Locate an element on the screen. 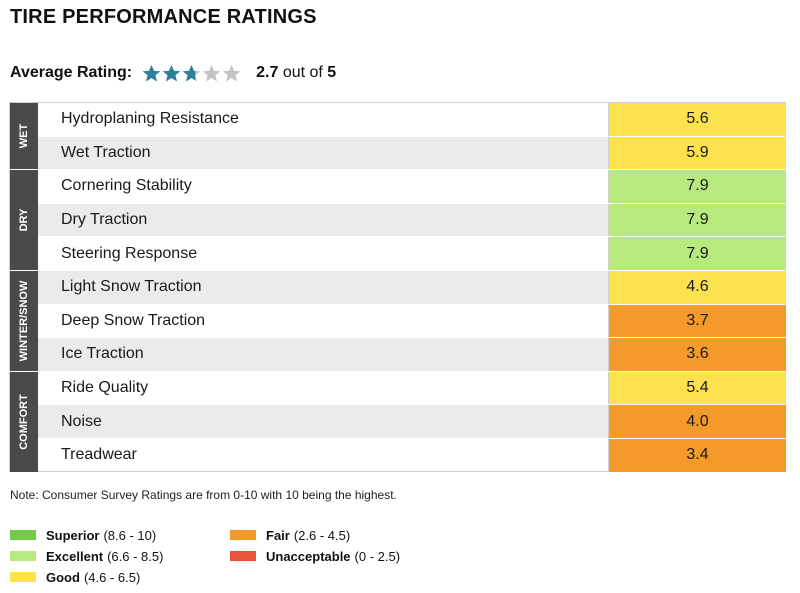 The width and height of the screenshot is (800, 593). average-suffix: out of is located at coordinates (302, 72).